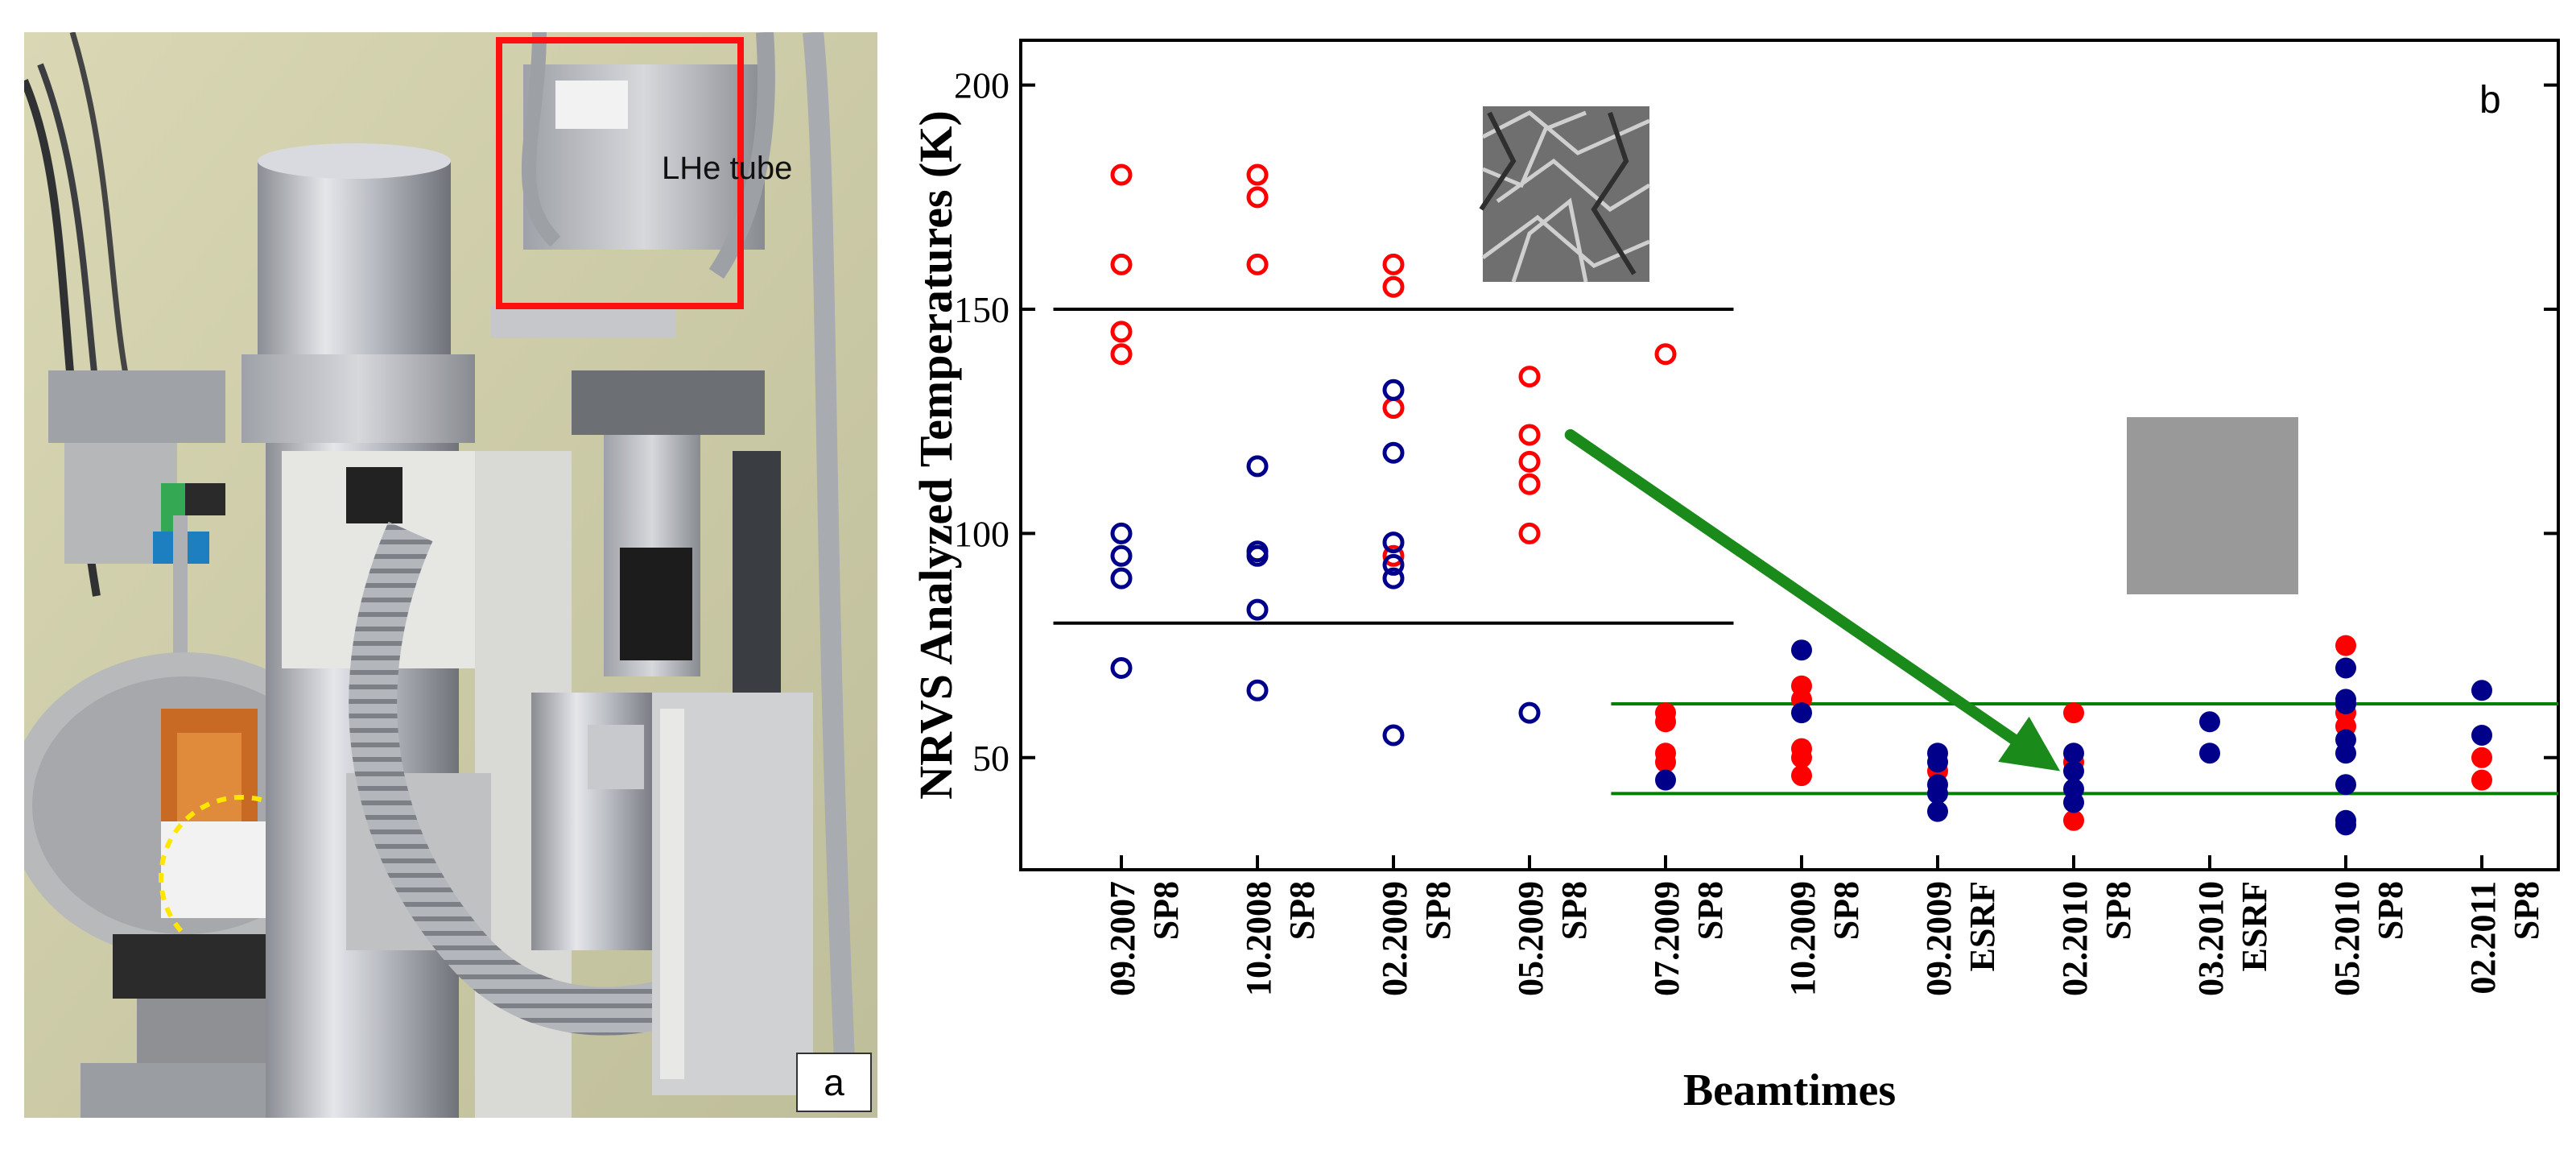  I want to click on x-tick-label-date: 05.2009, so click(1530, 939).